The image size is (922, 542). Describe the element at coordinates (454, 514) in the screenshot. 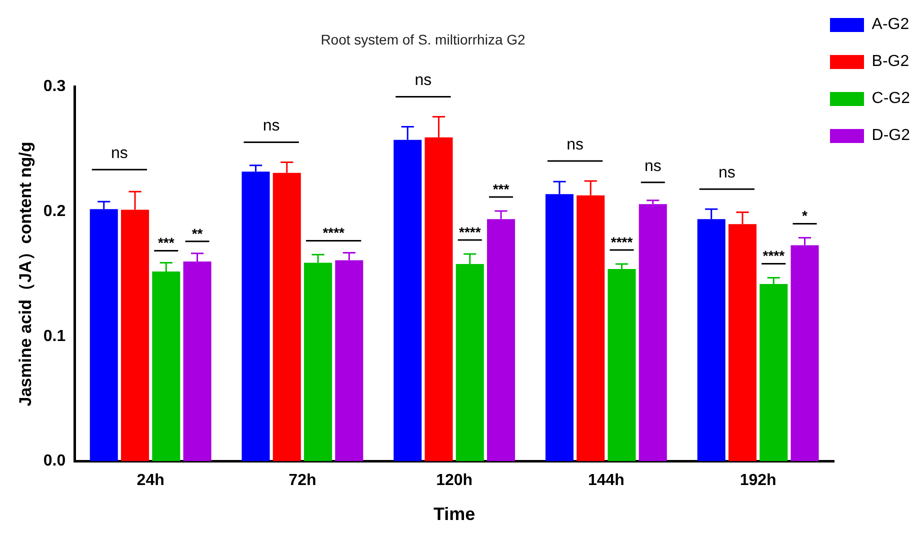

I see `x-axis-title: Time` at that location.